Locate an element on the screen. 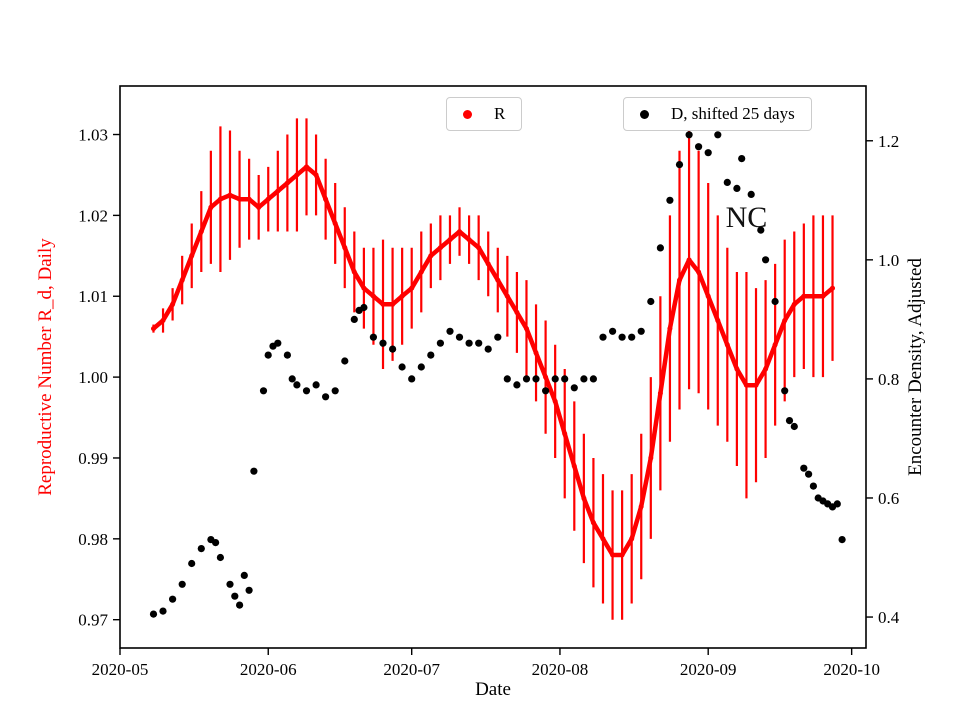  left-axis-ticks: 0.97 0.98 0.99 1.00 1.01 1.02 1.03 is located at coordinates (99, 378).